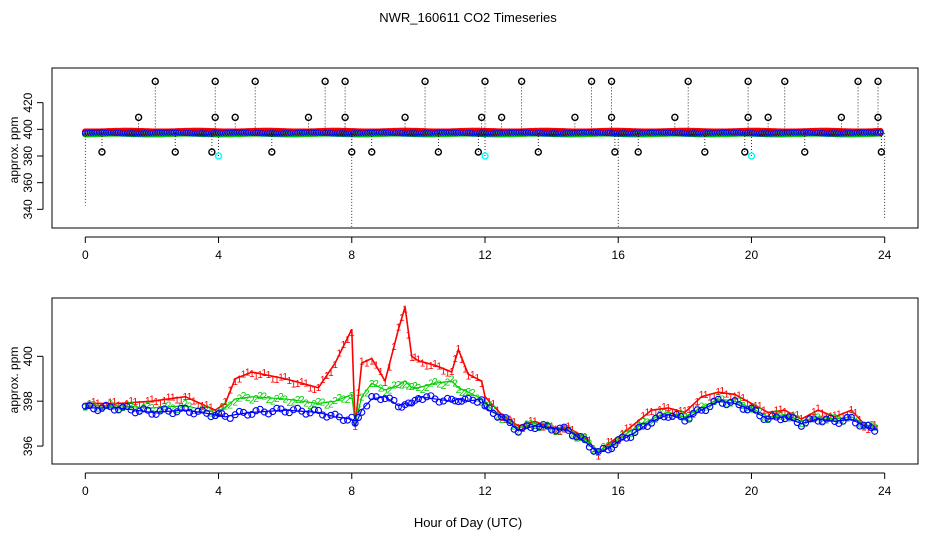  I want to click on bottom-x-tick-label: 20, so click(752, 491).